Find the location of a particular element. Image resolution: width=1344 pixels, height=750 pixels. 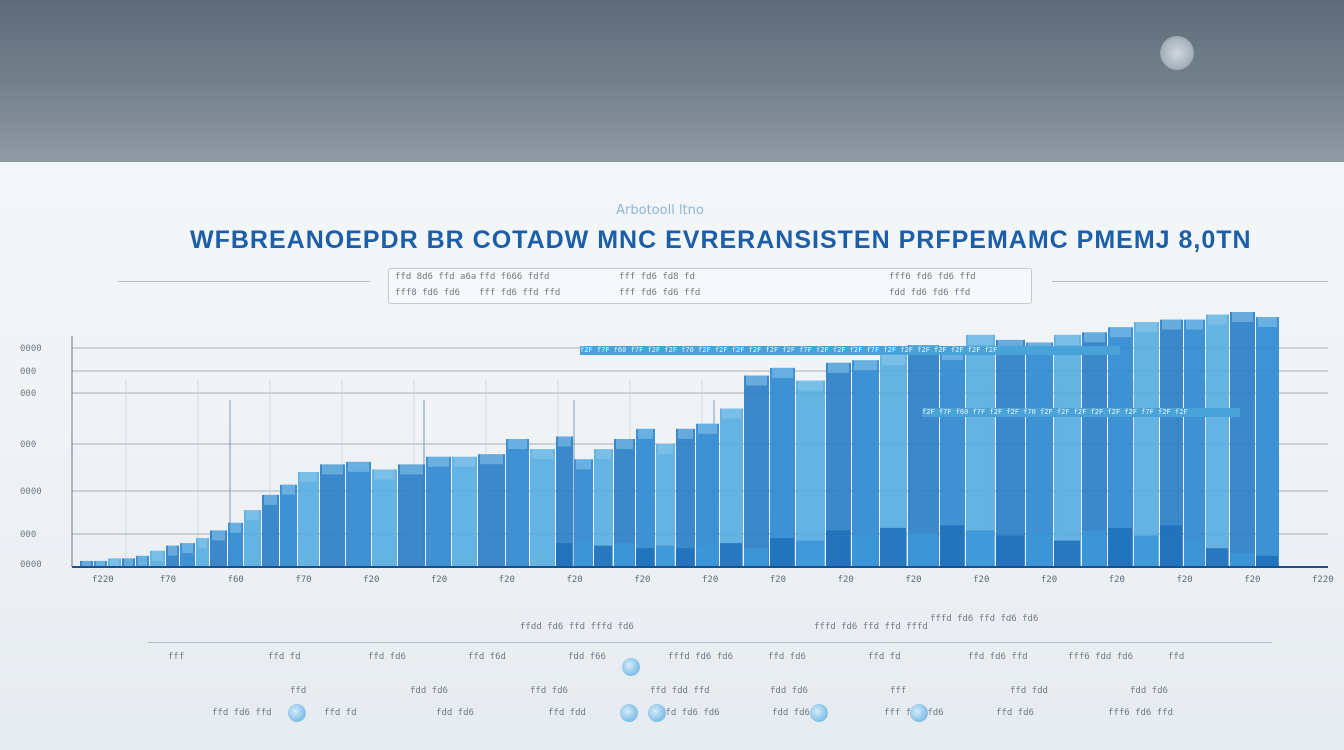

x-tick-label: f220 is located at coordinates (1323, 580).